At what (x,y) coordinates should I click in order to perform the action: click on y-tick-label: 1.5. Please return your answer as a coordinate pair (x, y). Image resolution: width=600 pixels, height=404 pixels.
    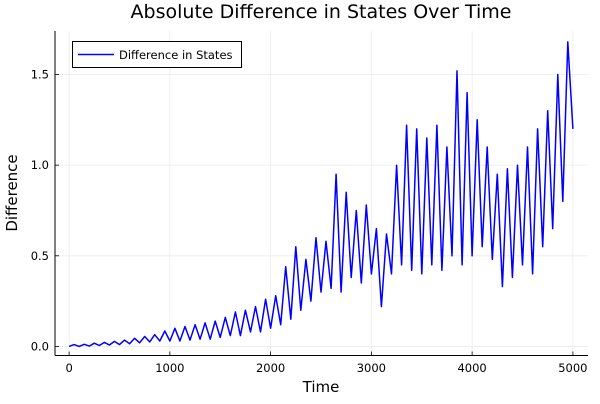
    Looking at the image, I should click on (40, 75).